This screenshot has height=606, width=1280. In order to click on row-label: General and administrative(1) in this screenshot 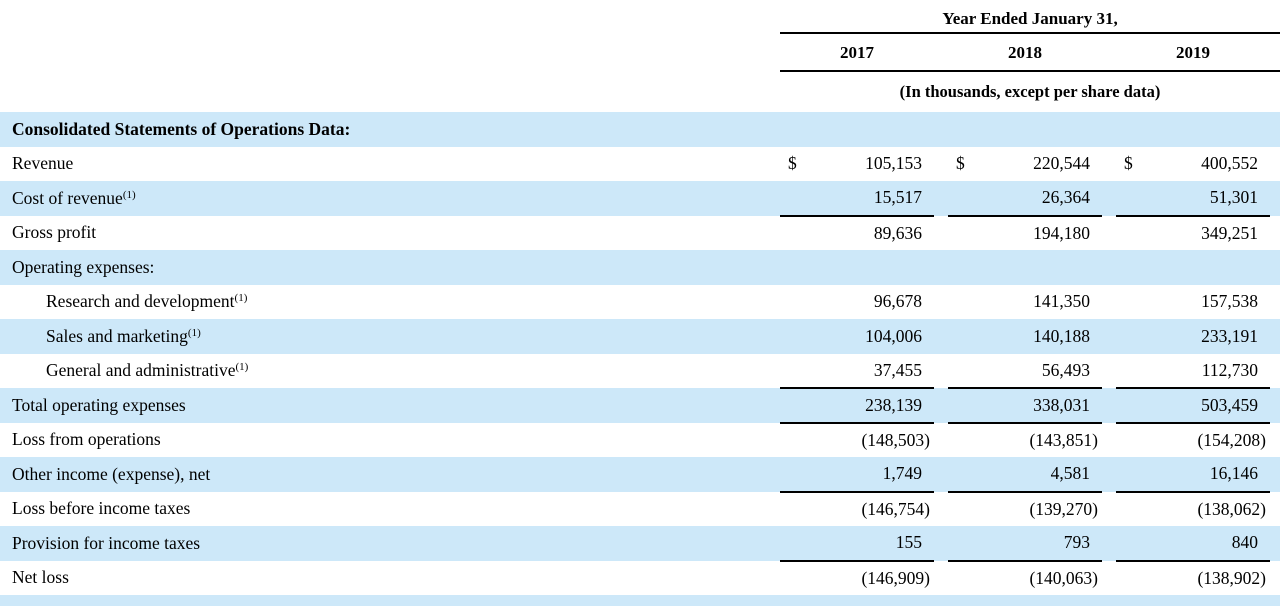, I will do `click(147, 370)`.